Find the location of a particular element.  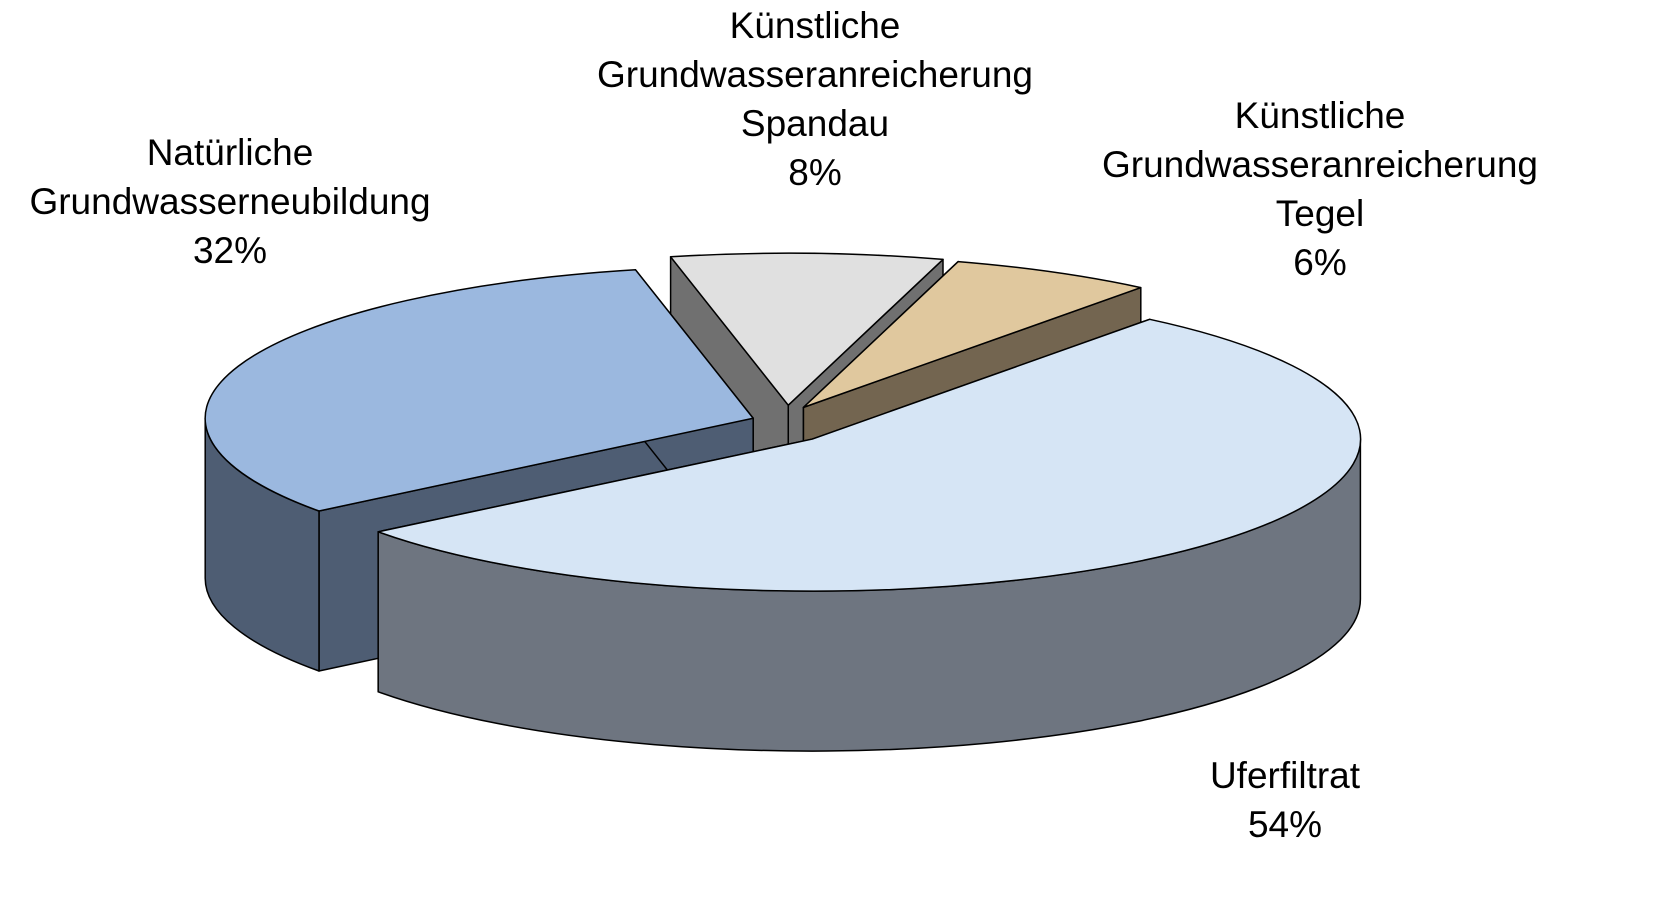

label-line: Tegel is located at coordinates (1320, 213).